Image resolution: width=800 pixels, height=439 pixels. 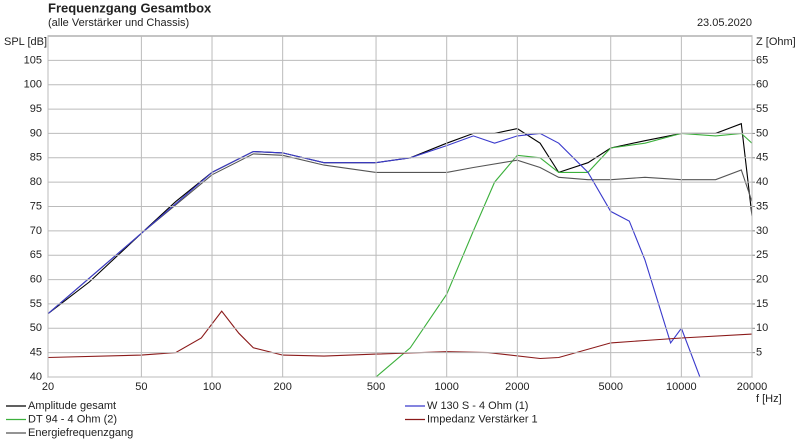 I want to click on x-tick-label: 10000, so click(x=681, y=387).